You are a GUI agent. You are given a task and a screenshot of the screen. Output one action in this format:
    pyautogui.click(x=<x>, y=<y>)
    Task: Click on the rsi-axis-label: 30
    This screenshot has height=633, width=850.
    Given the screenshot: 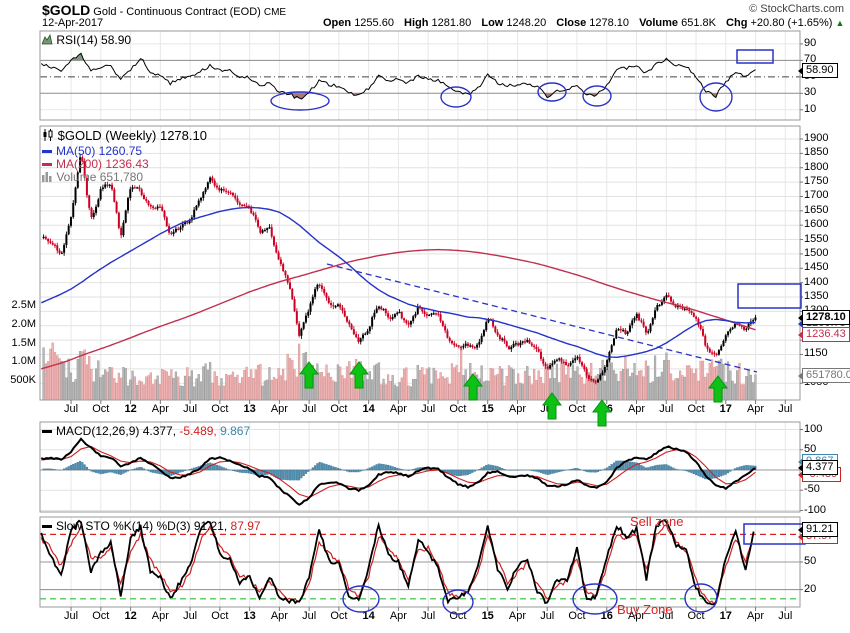 What is the action you would take?
    pyautogui.click(x=810, y=92)
    